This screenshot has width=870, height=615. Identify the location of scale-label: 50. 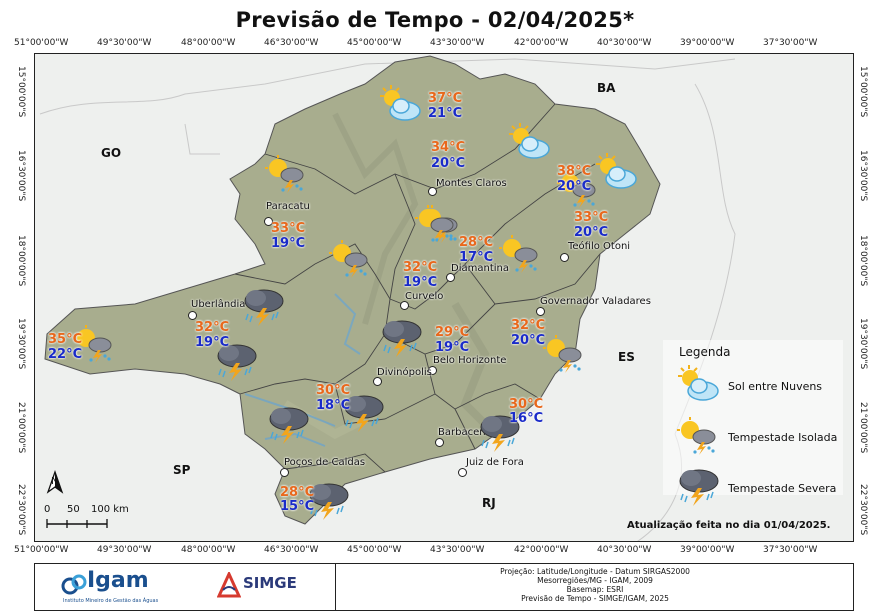
(73, 509).